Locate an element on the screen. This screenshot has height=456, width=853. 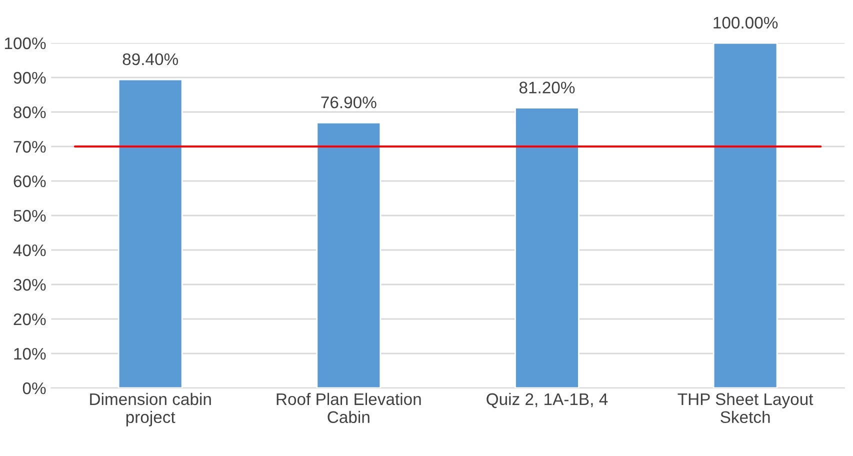
data-label: 81.20% is located at coordinates (547, 88).